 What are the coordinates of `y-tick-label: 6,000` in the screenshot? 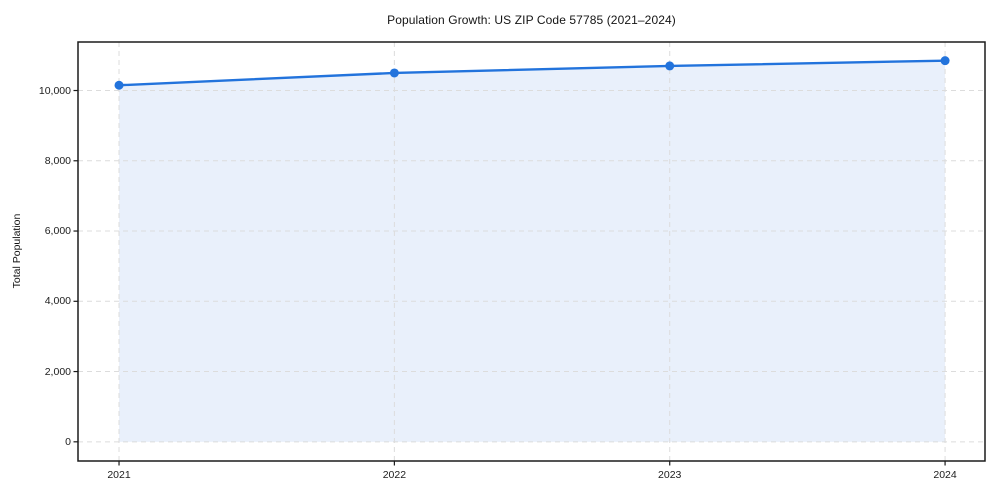 It's located at (57, 231).